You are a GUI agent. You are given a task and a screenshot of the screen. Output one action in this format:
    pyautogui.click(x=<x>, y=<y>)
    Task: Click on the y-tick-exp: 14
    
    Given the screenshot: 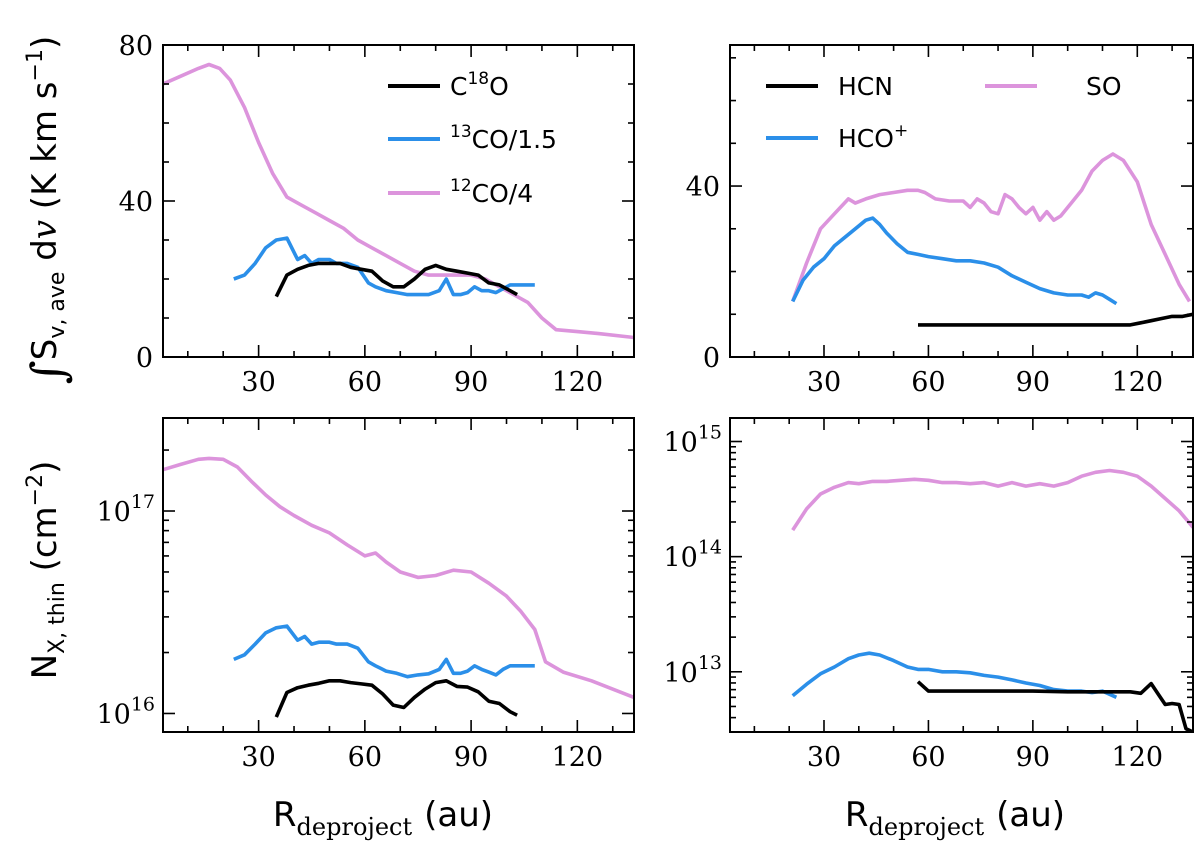 What is the action you would take?
    pyautogui.click(x=710, y=548)
    